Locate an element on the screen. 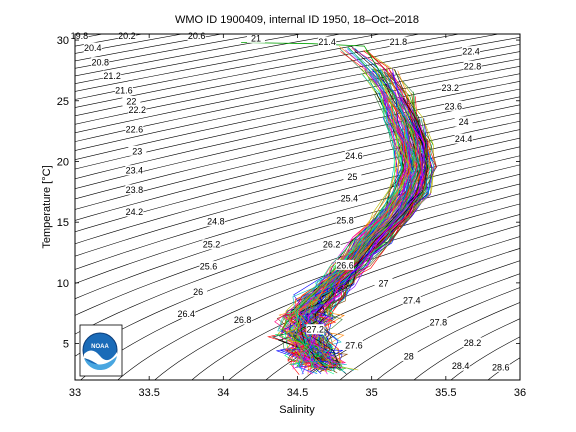 The image size is (576, 432). contour-label: 24 is located at coordinates (464, 122).